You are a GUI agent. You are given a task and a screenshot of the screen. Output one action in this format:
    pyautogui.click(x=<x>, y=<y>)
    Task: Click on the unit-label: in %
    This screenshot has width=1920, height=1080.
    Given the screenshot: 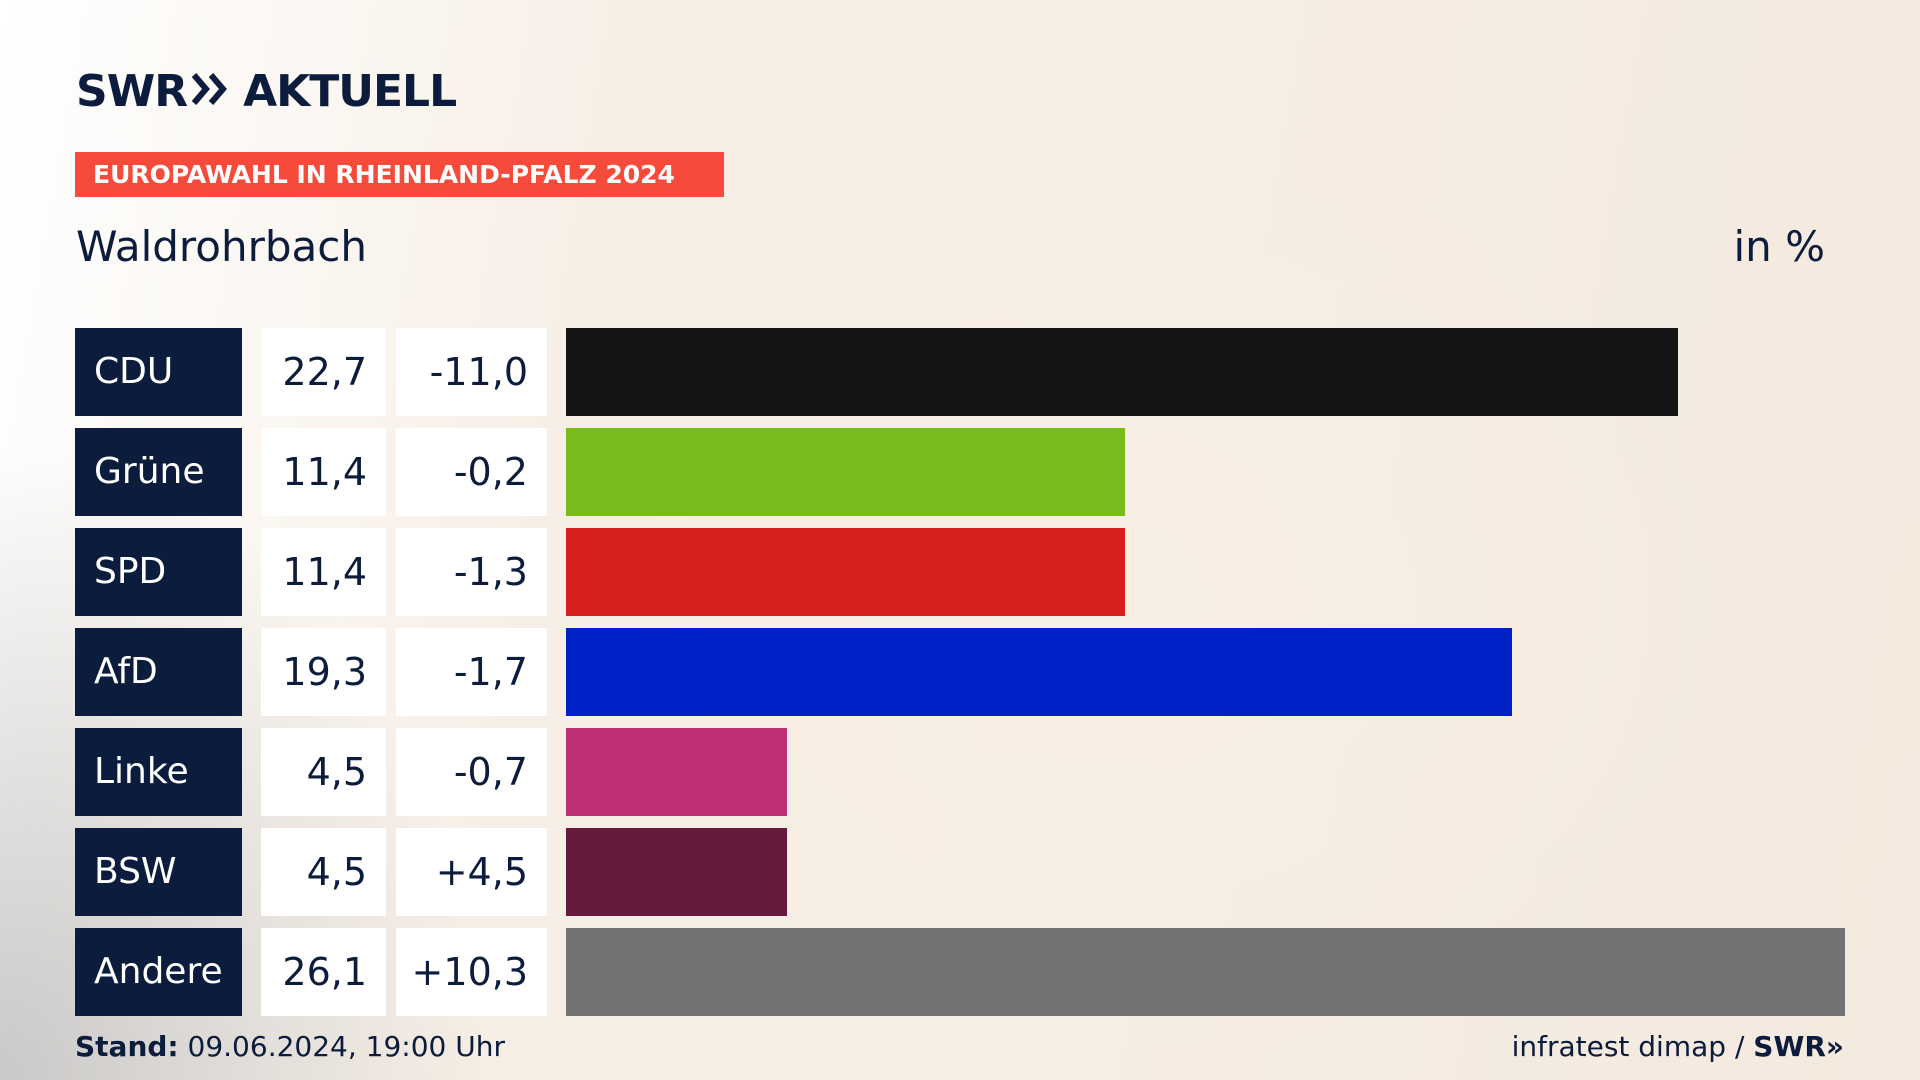 What is the action you would take?
    pyautogui.click(x=1779, y=246)
    